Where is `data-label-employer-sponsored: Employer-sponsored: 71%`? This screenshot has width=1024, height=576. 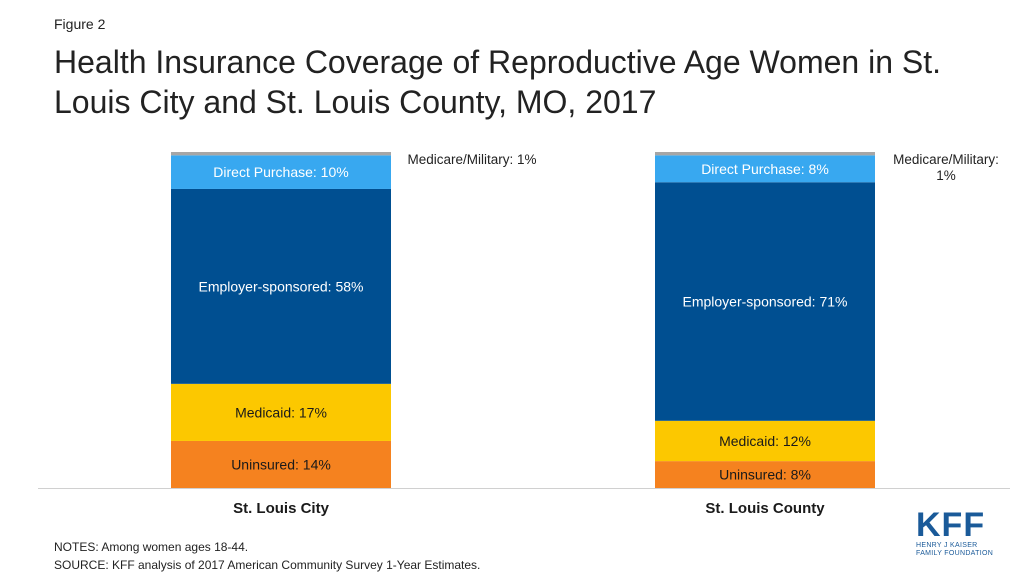
data-label-employer-sponsored: Employer-sponsored: 71% is located at coordinates (765, 302).